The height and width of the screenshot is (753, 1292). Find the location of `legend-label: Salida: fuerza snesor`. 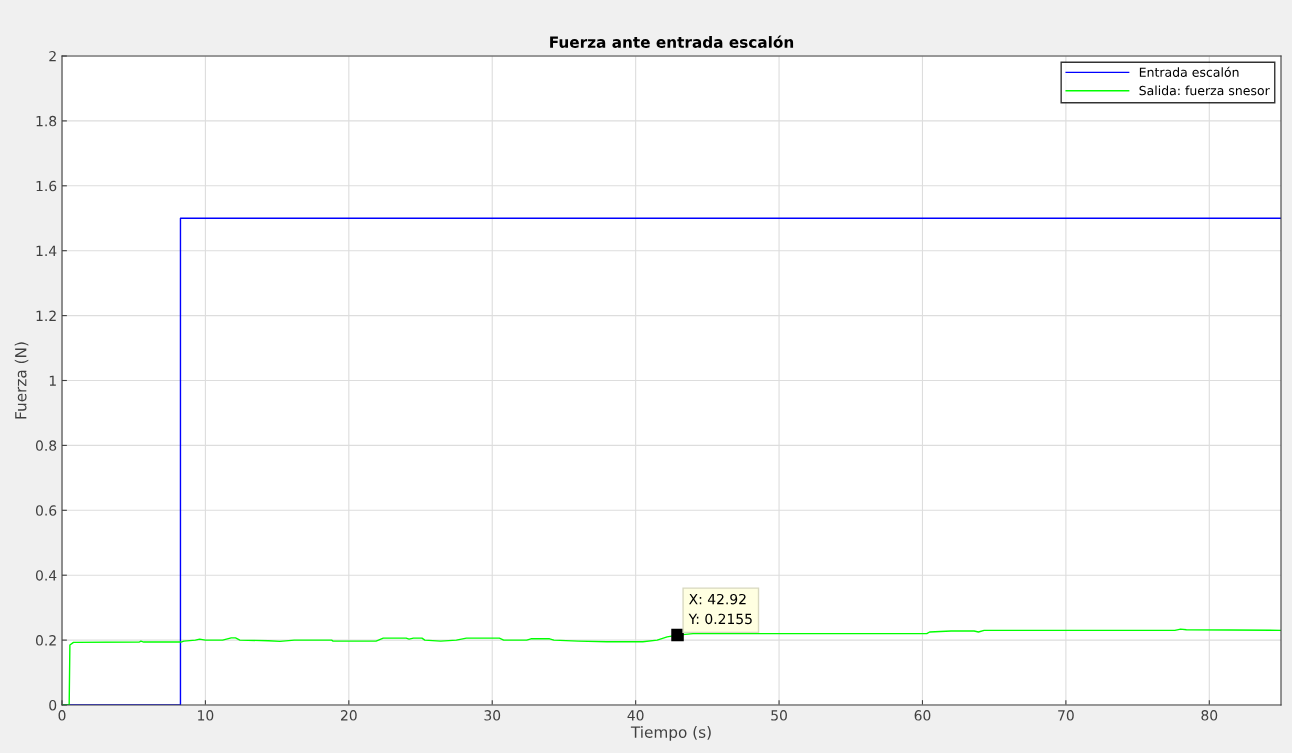

legend-label: Salida: fuerza snesor is located at coordinates (1204, 90).